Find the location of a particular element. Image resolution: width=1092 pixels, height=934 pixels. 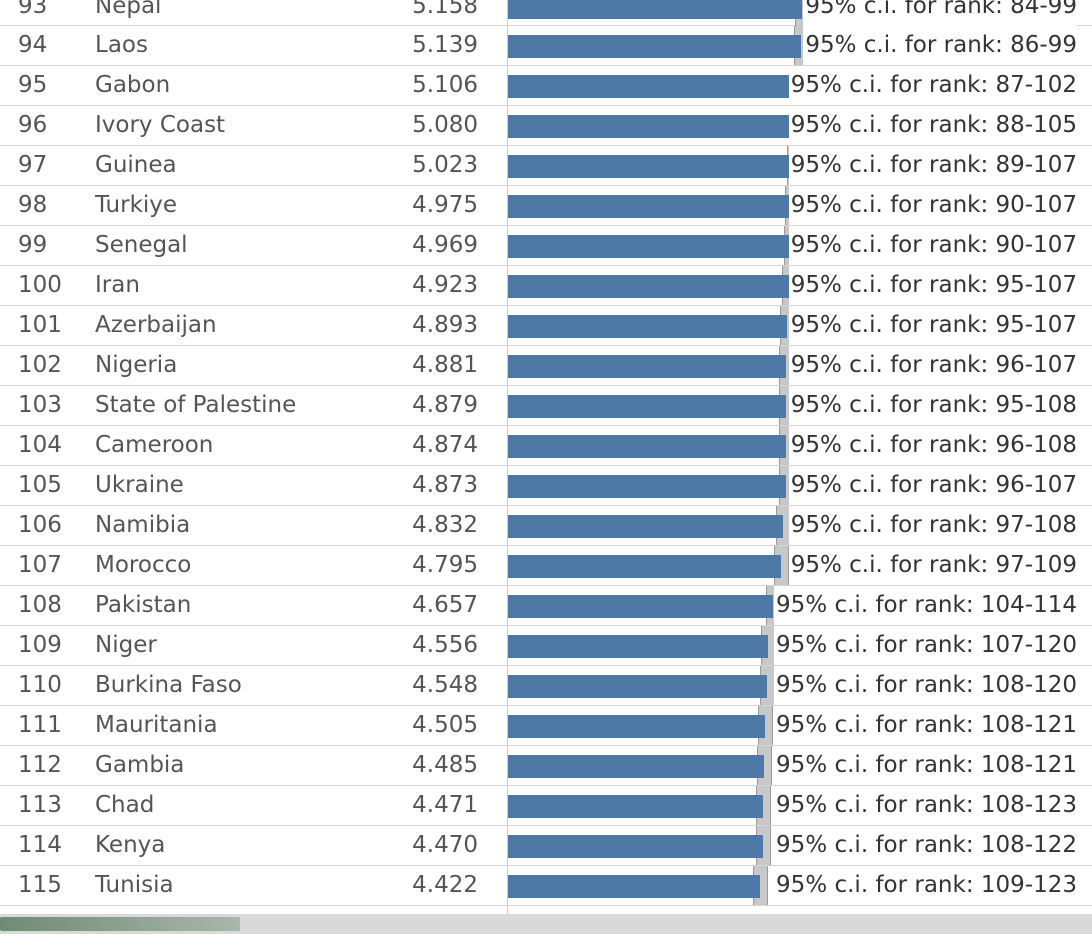

ci-label: 95% c.i. for rank: 96-108 is located at coordinates (932, 445).